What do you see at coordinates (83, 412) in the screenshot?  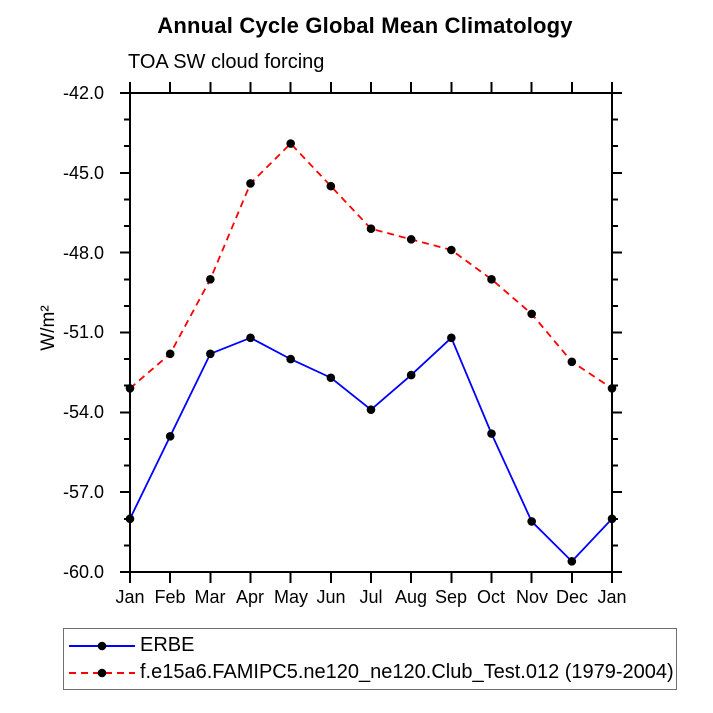 I see `y-tick-label: -54.0` at bounding box center [83, 412].